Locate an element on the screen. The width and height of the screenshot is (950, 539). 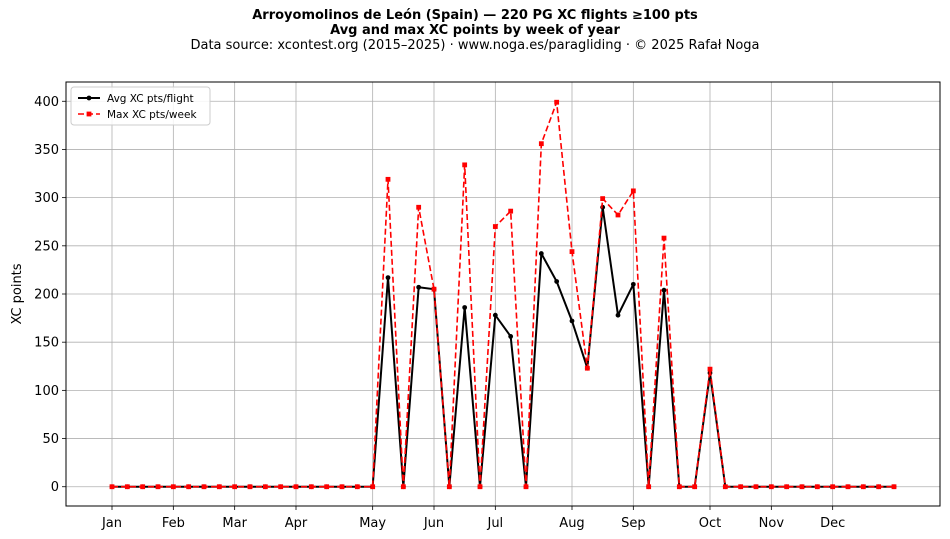
y-tick-label: 200 is located at coordinates (46, 295).